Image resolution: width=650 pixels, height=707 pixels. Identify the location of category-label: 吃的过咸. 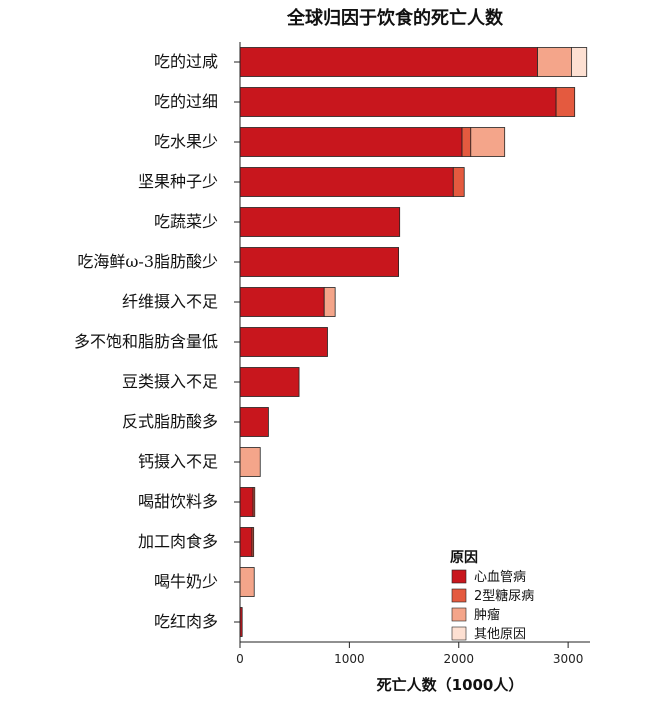
(186, 61).